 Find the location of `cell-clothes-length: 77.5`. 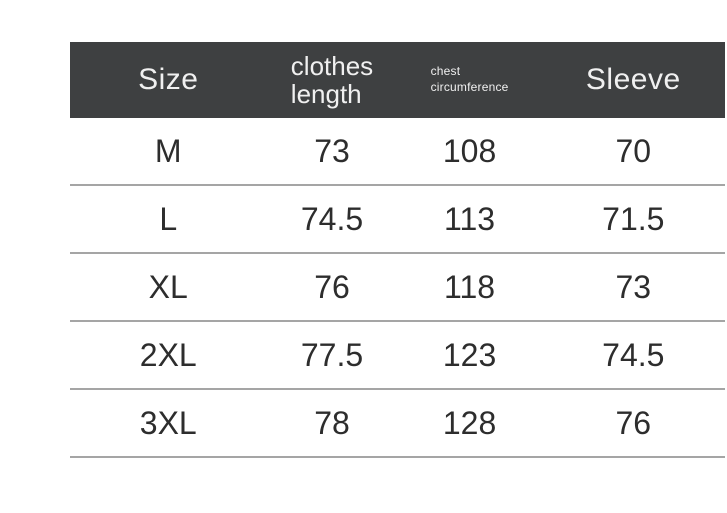

cell-clothes-length: 77.5 is located at coordinates (332, 354).